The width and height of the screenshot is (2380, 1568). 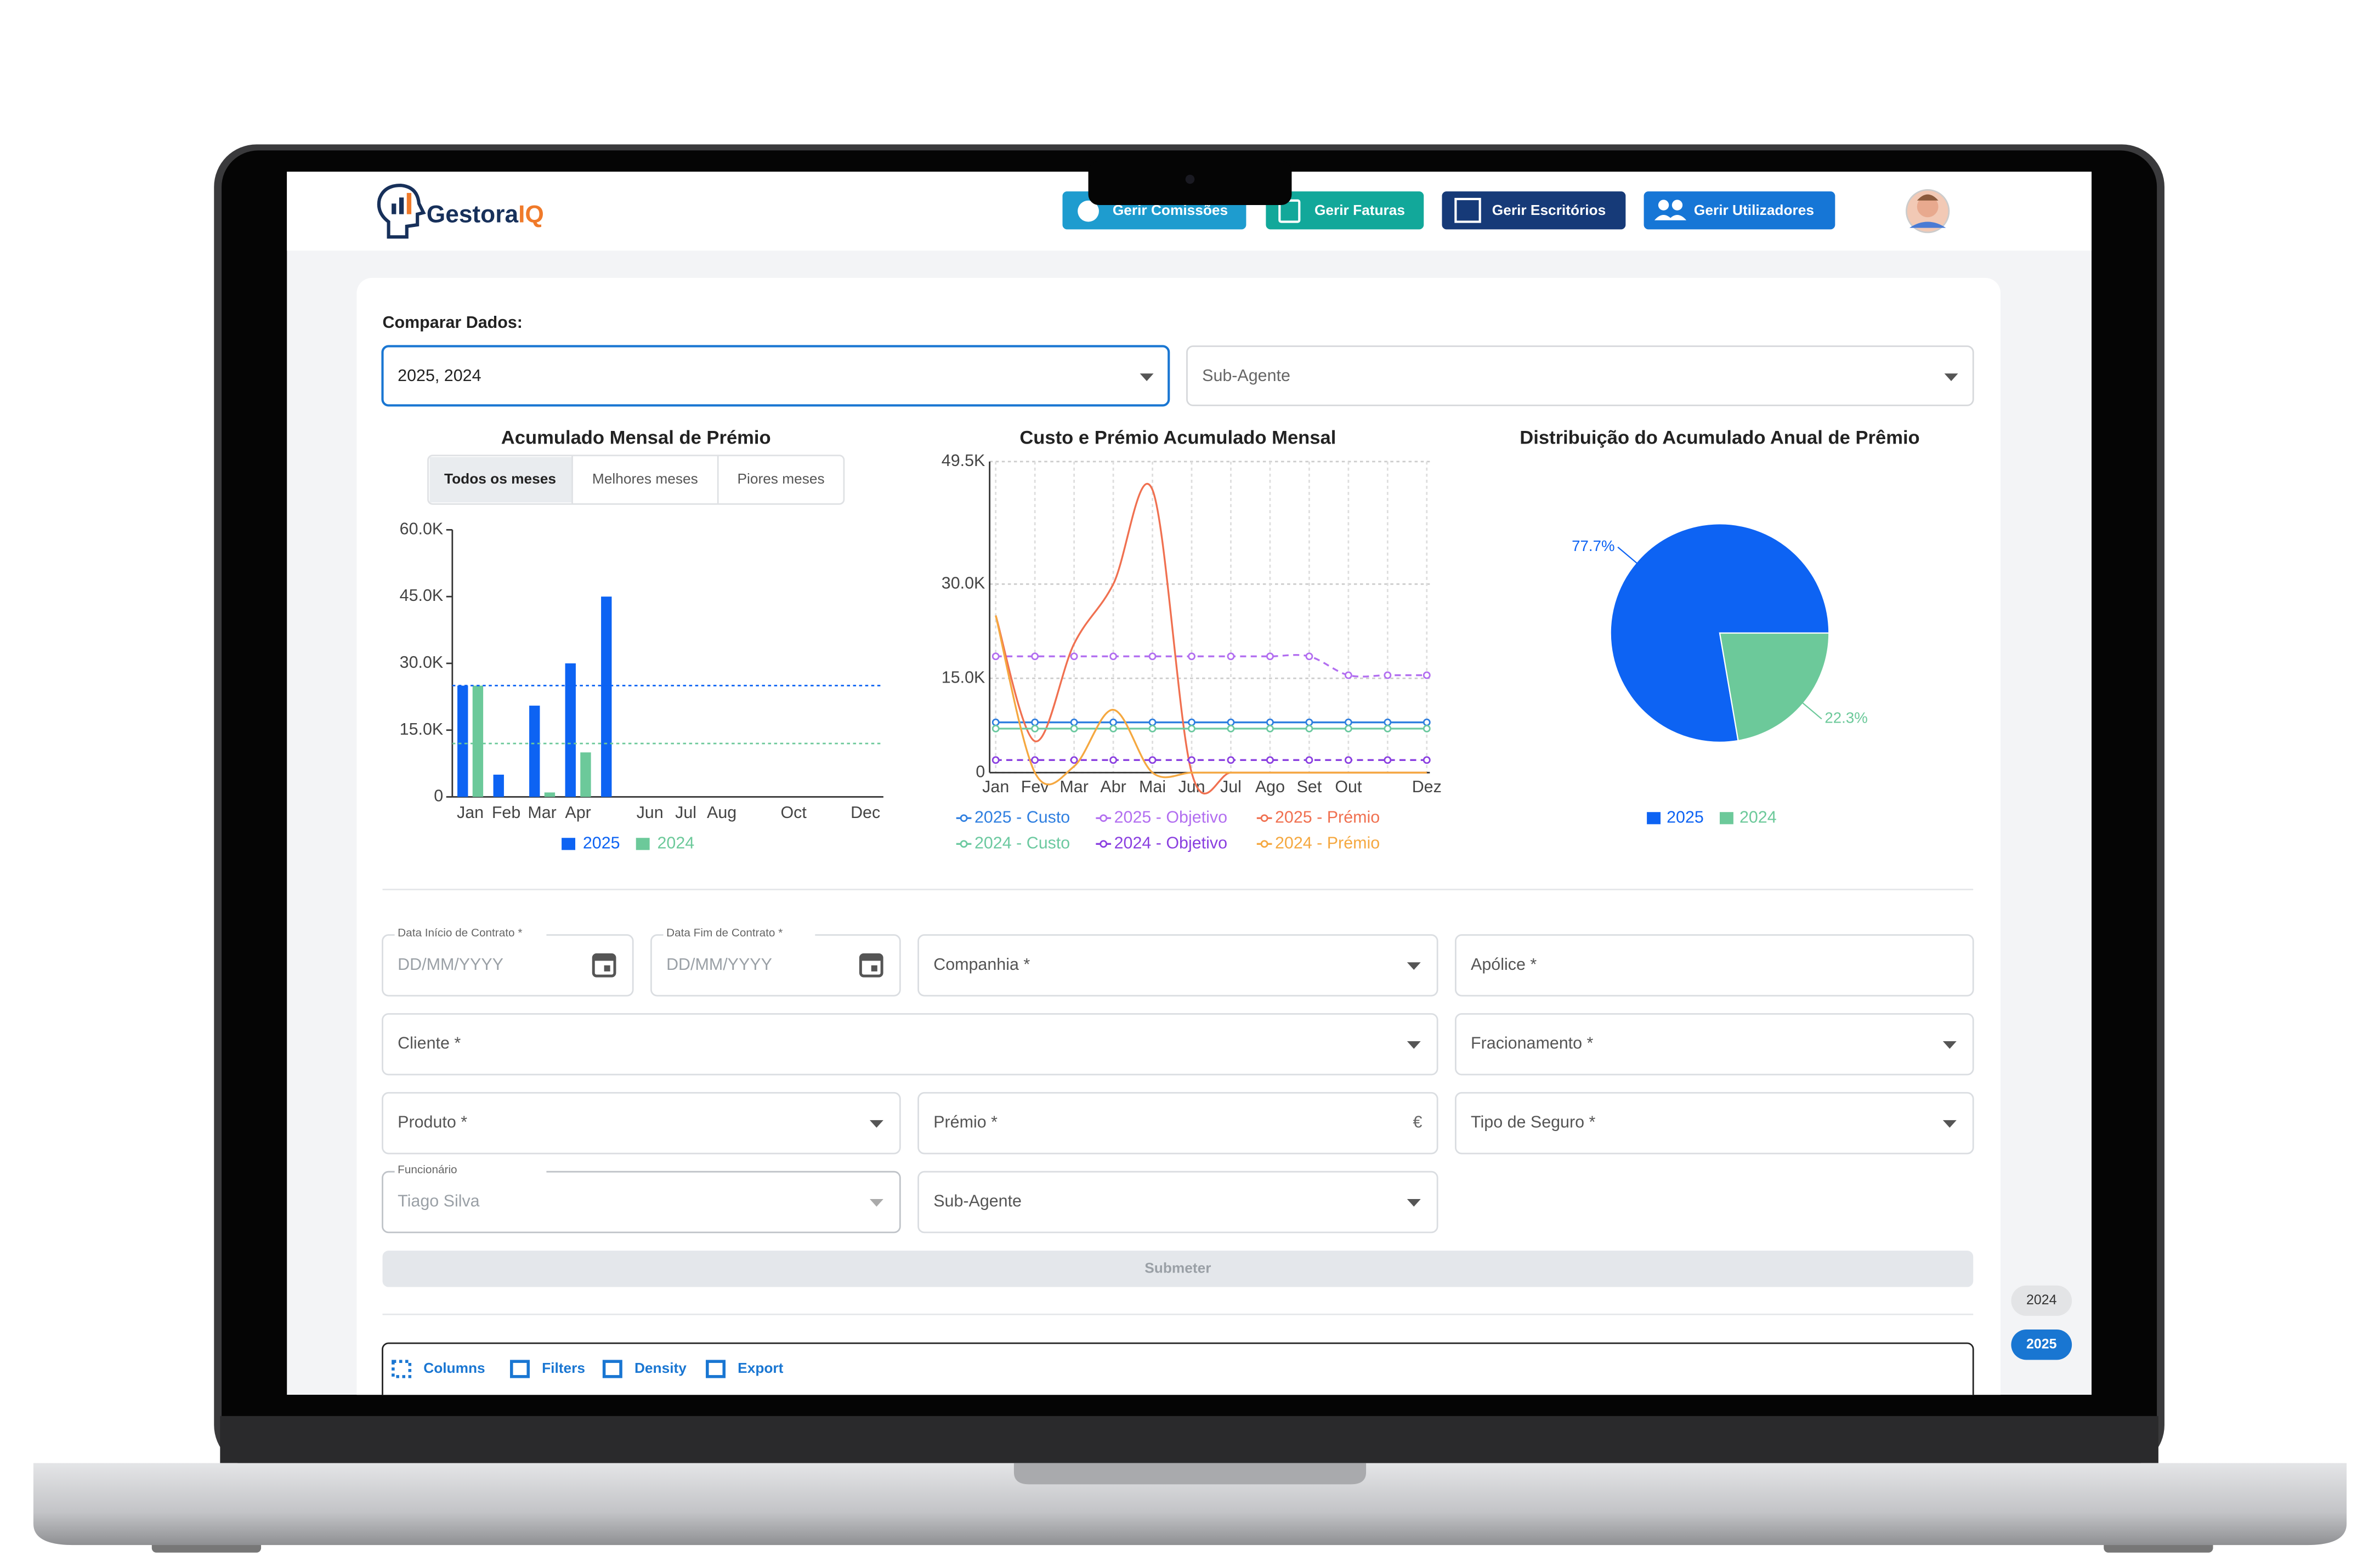 What do you see at coordinates (1845, 717) in the screenshot?
I see `data-label: 22.3%` at bounding box center [1845, 717].